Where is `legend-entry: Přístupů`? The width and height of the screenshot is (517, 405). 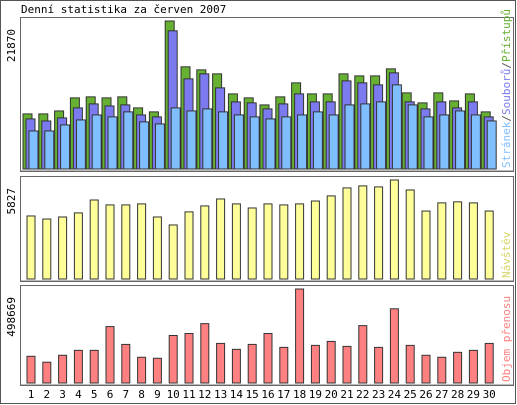 legend-entry: Přístupů is located at coordinates (506, 35).